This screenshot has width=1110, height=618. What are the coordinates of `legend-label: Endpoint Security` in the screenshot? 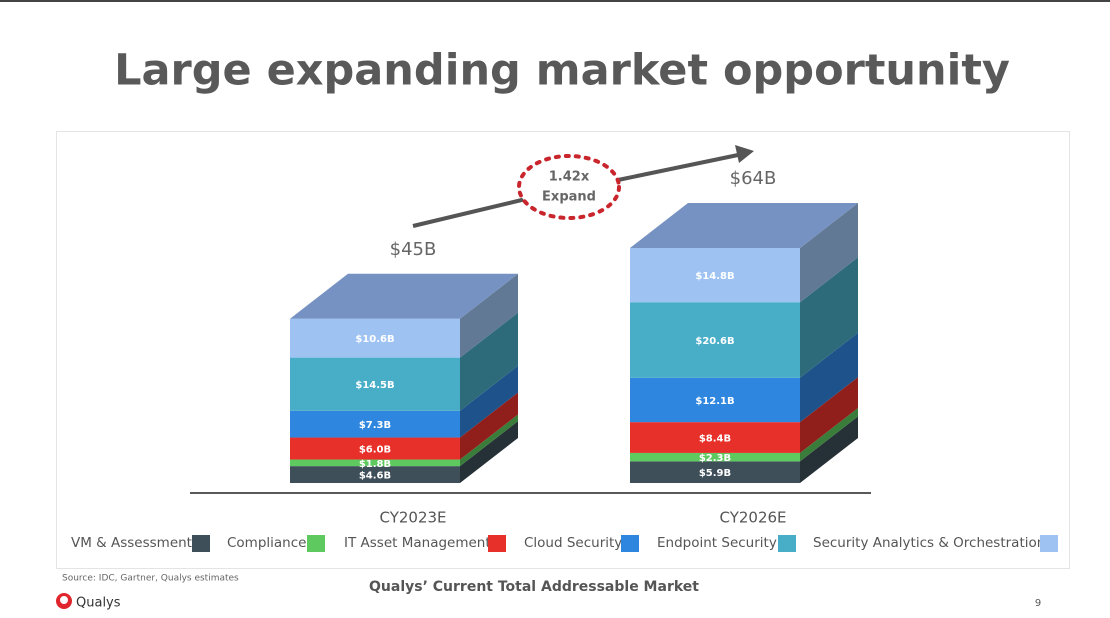 It's located at (717, 543).